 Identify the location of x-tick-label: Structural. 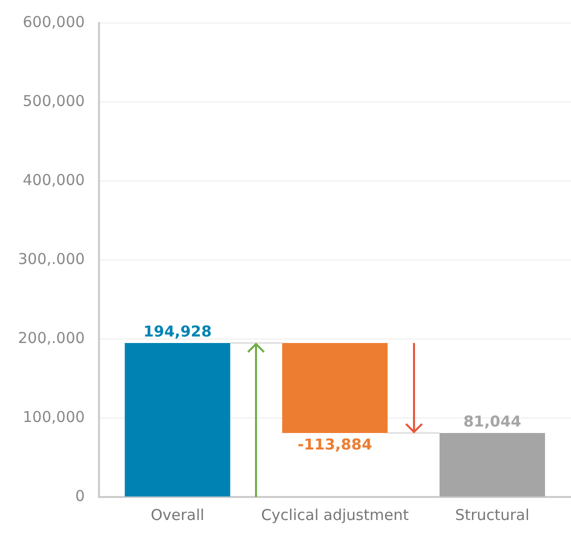
(492, 515).